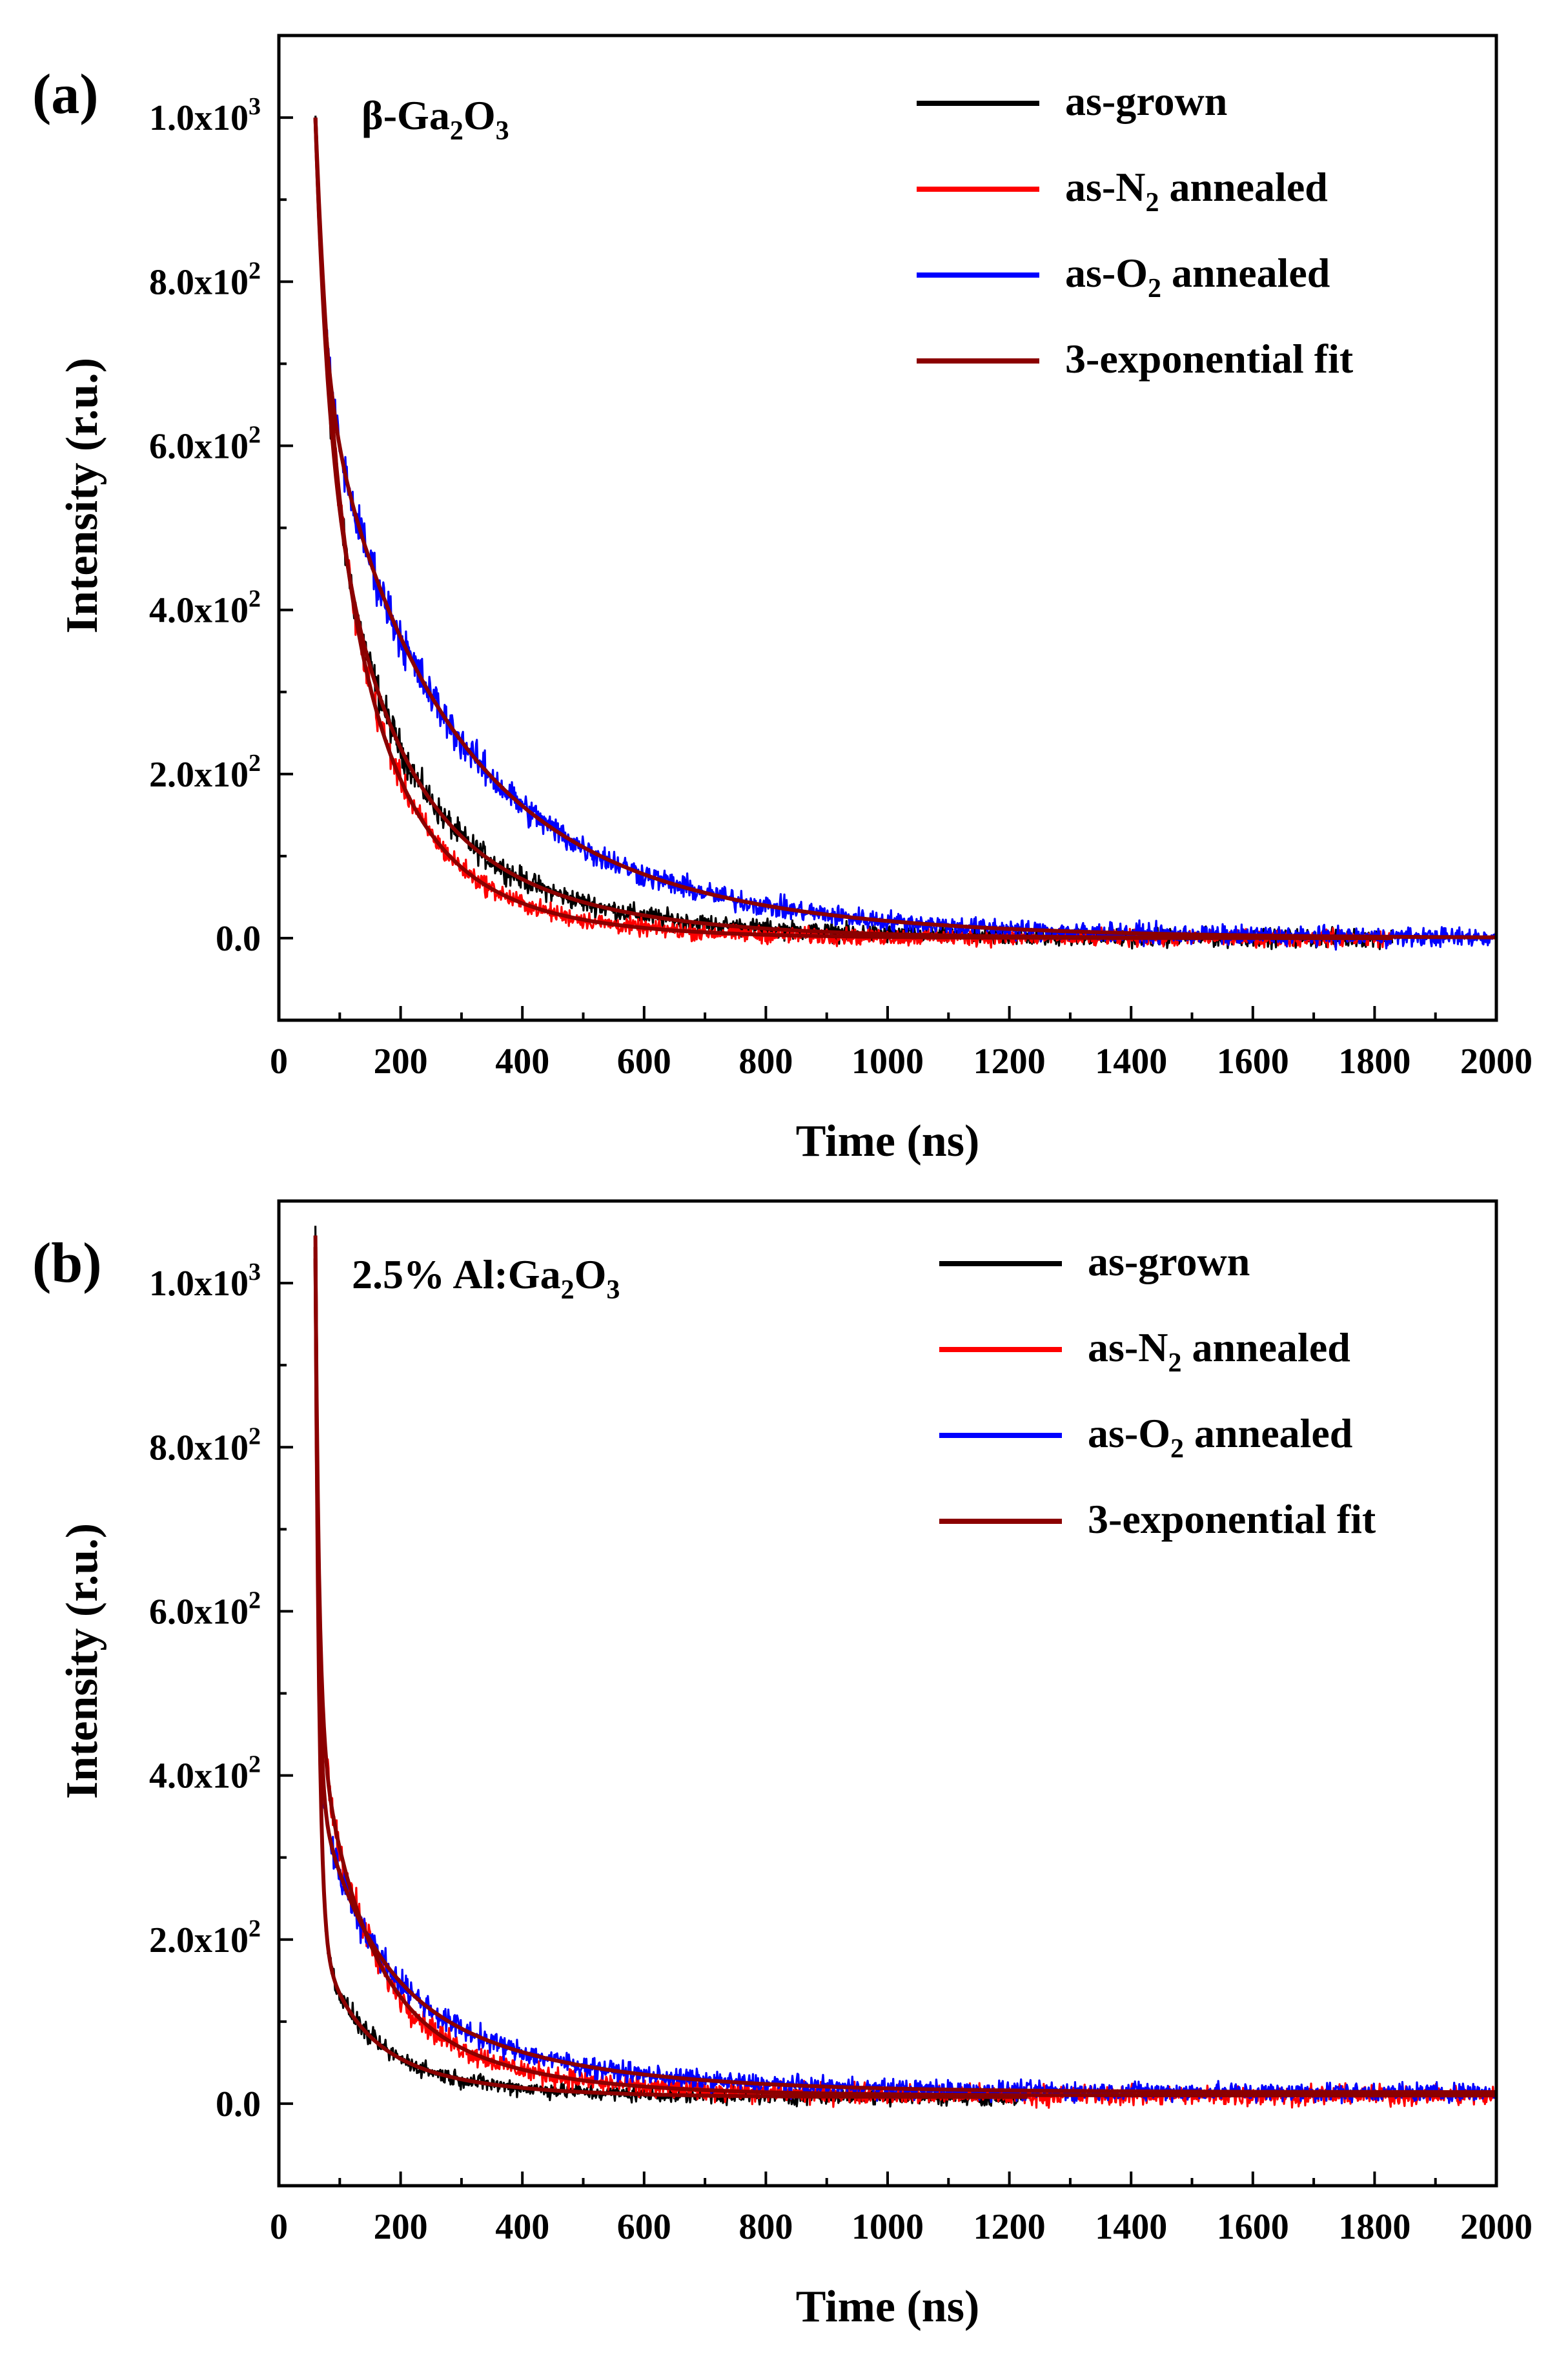 The width and height of the screenshot is (1568, 2362). Describe the element at coordinates (435, 119) in the screenshot. I see `sample-label: β-Ga2O3` at that location.